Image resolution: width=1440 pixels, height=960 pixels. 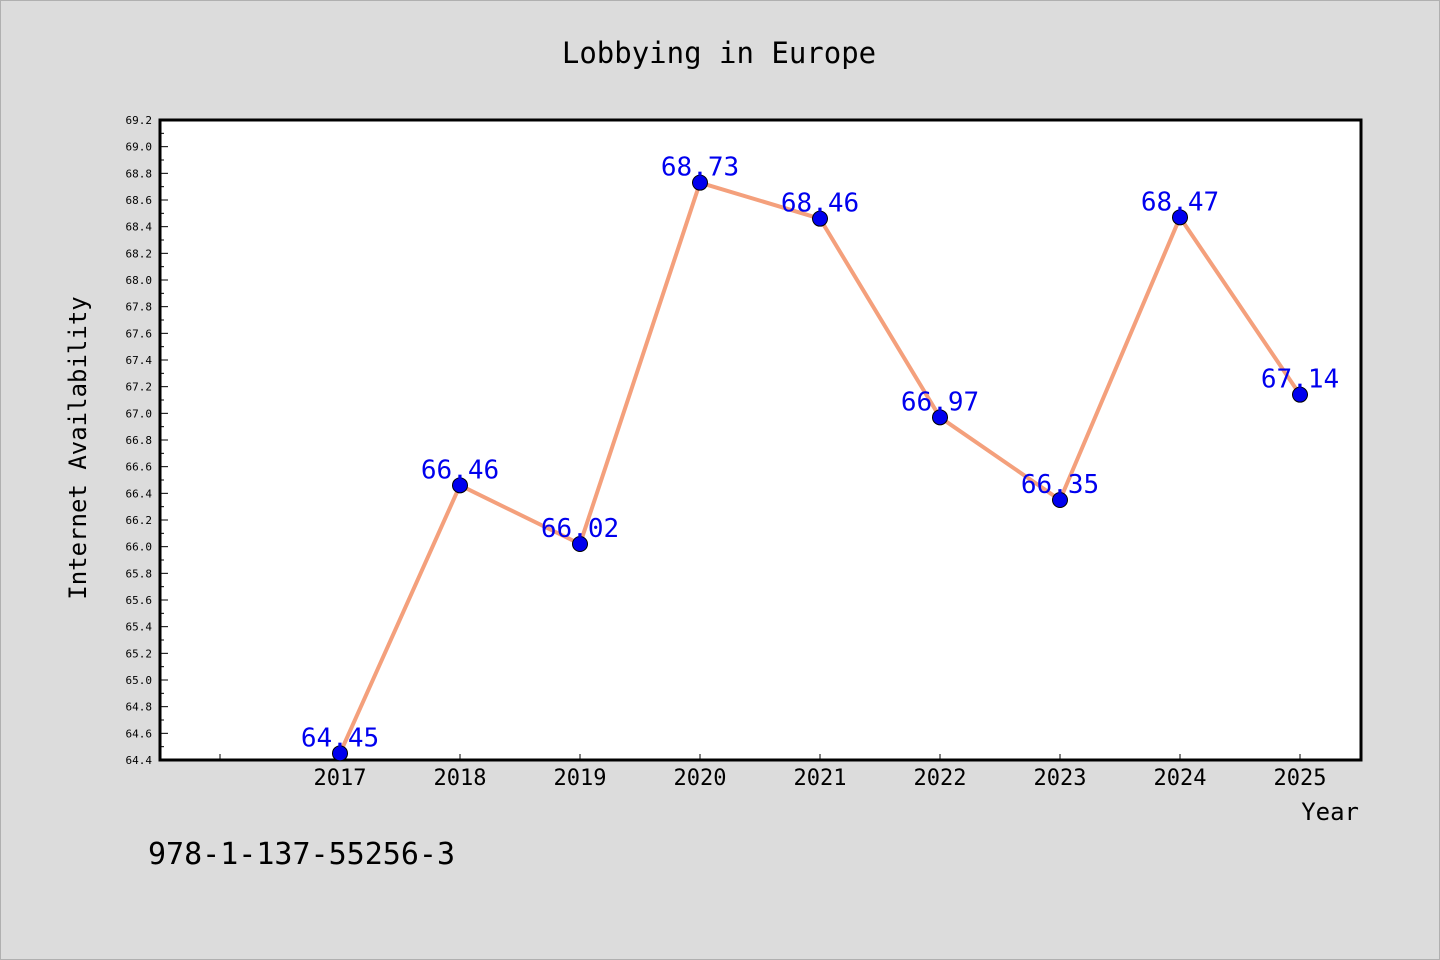 I want to click on data-label: 68.73, so click(x=700, y=168).